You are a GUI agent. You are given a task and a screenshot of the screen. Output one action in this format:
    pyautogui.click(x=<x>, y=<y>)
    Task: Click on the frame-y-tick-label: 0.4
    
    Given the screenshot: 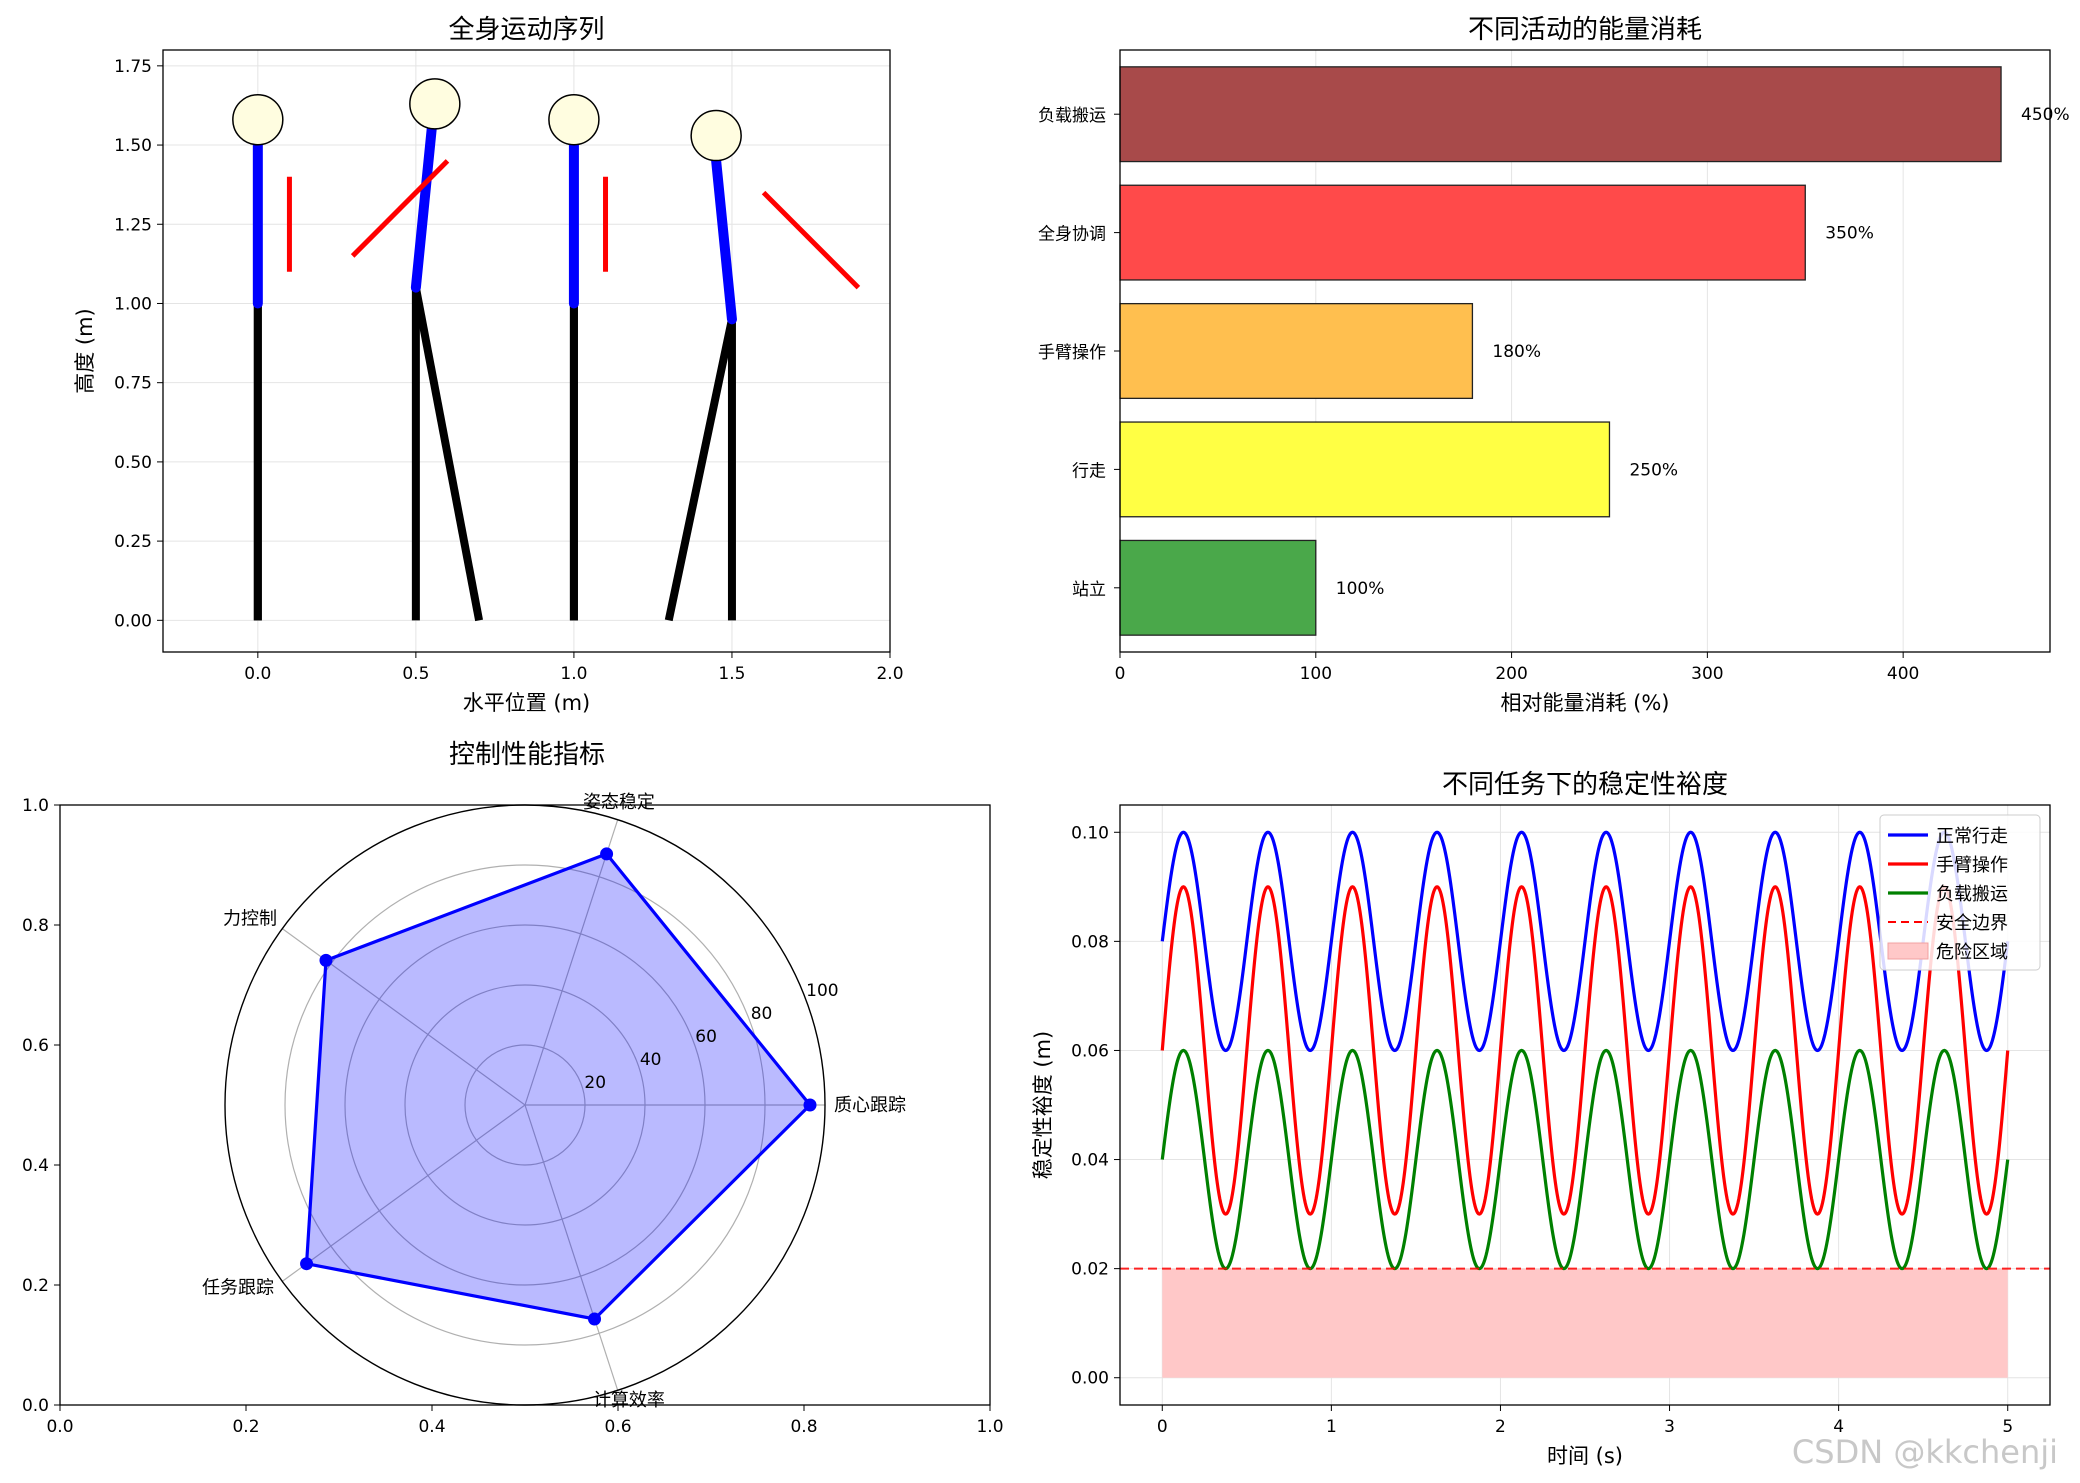 What is the action you would take?
    pyautogui.click(x=35, y=1166)
    